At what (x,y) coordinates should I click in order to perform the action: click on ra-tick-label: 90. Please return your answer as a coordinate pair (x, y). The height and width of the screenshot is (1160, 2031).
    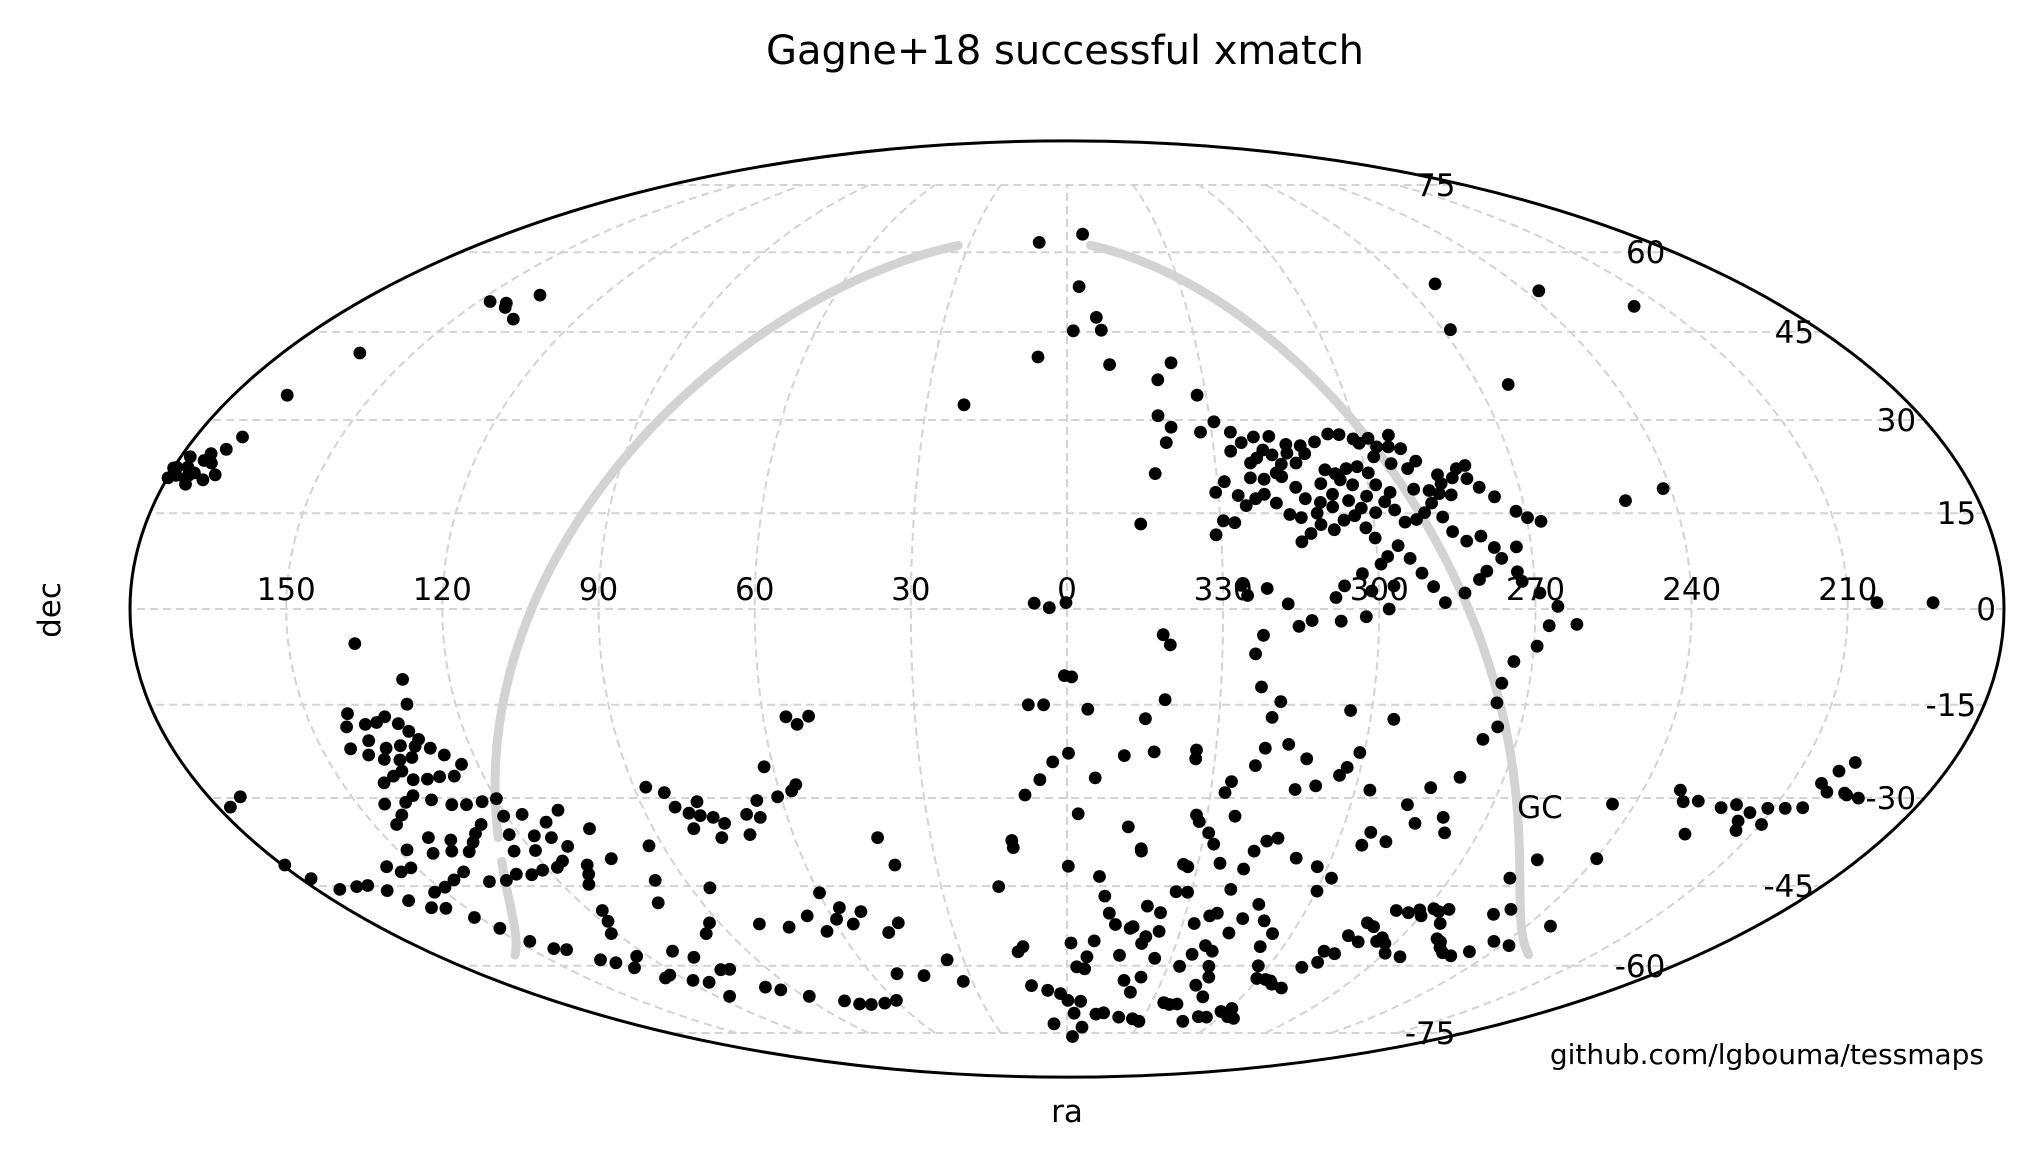
    Looking at the image, I should click on (598, 590).